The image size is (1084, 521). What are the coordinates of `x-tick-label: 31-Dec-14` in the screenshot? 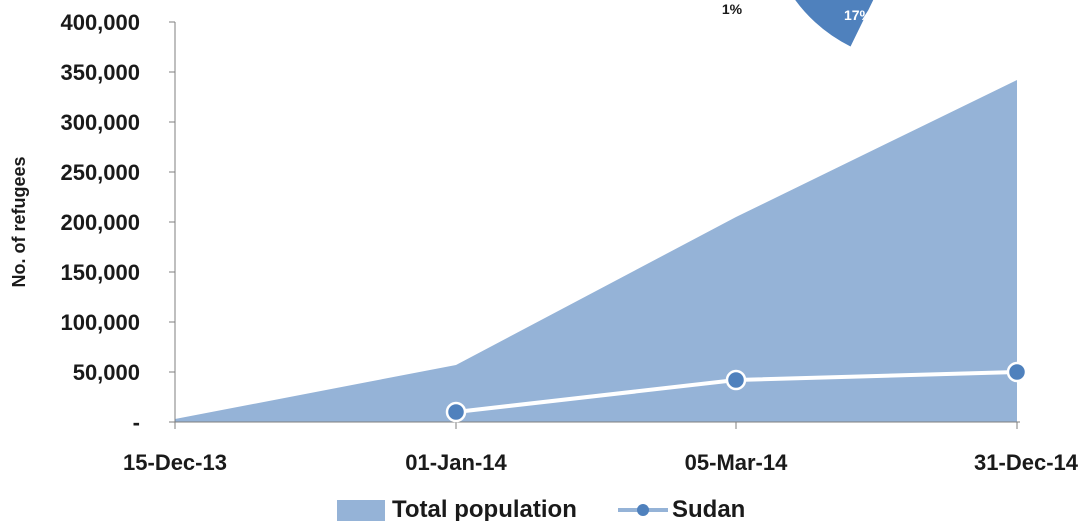 It's located at (1026, 462).